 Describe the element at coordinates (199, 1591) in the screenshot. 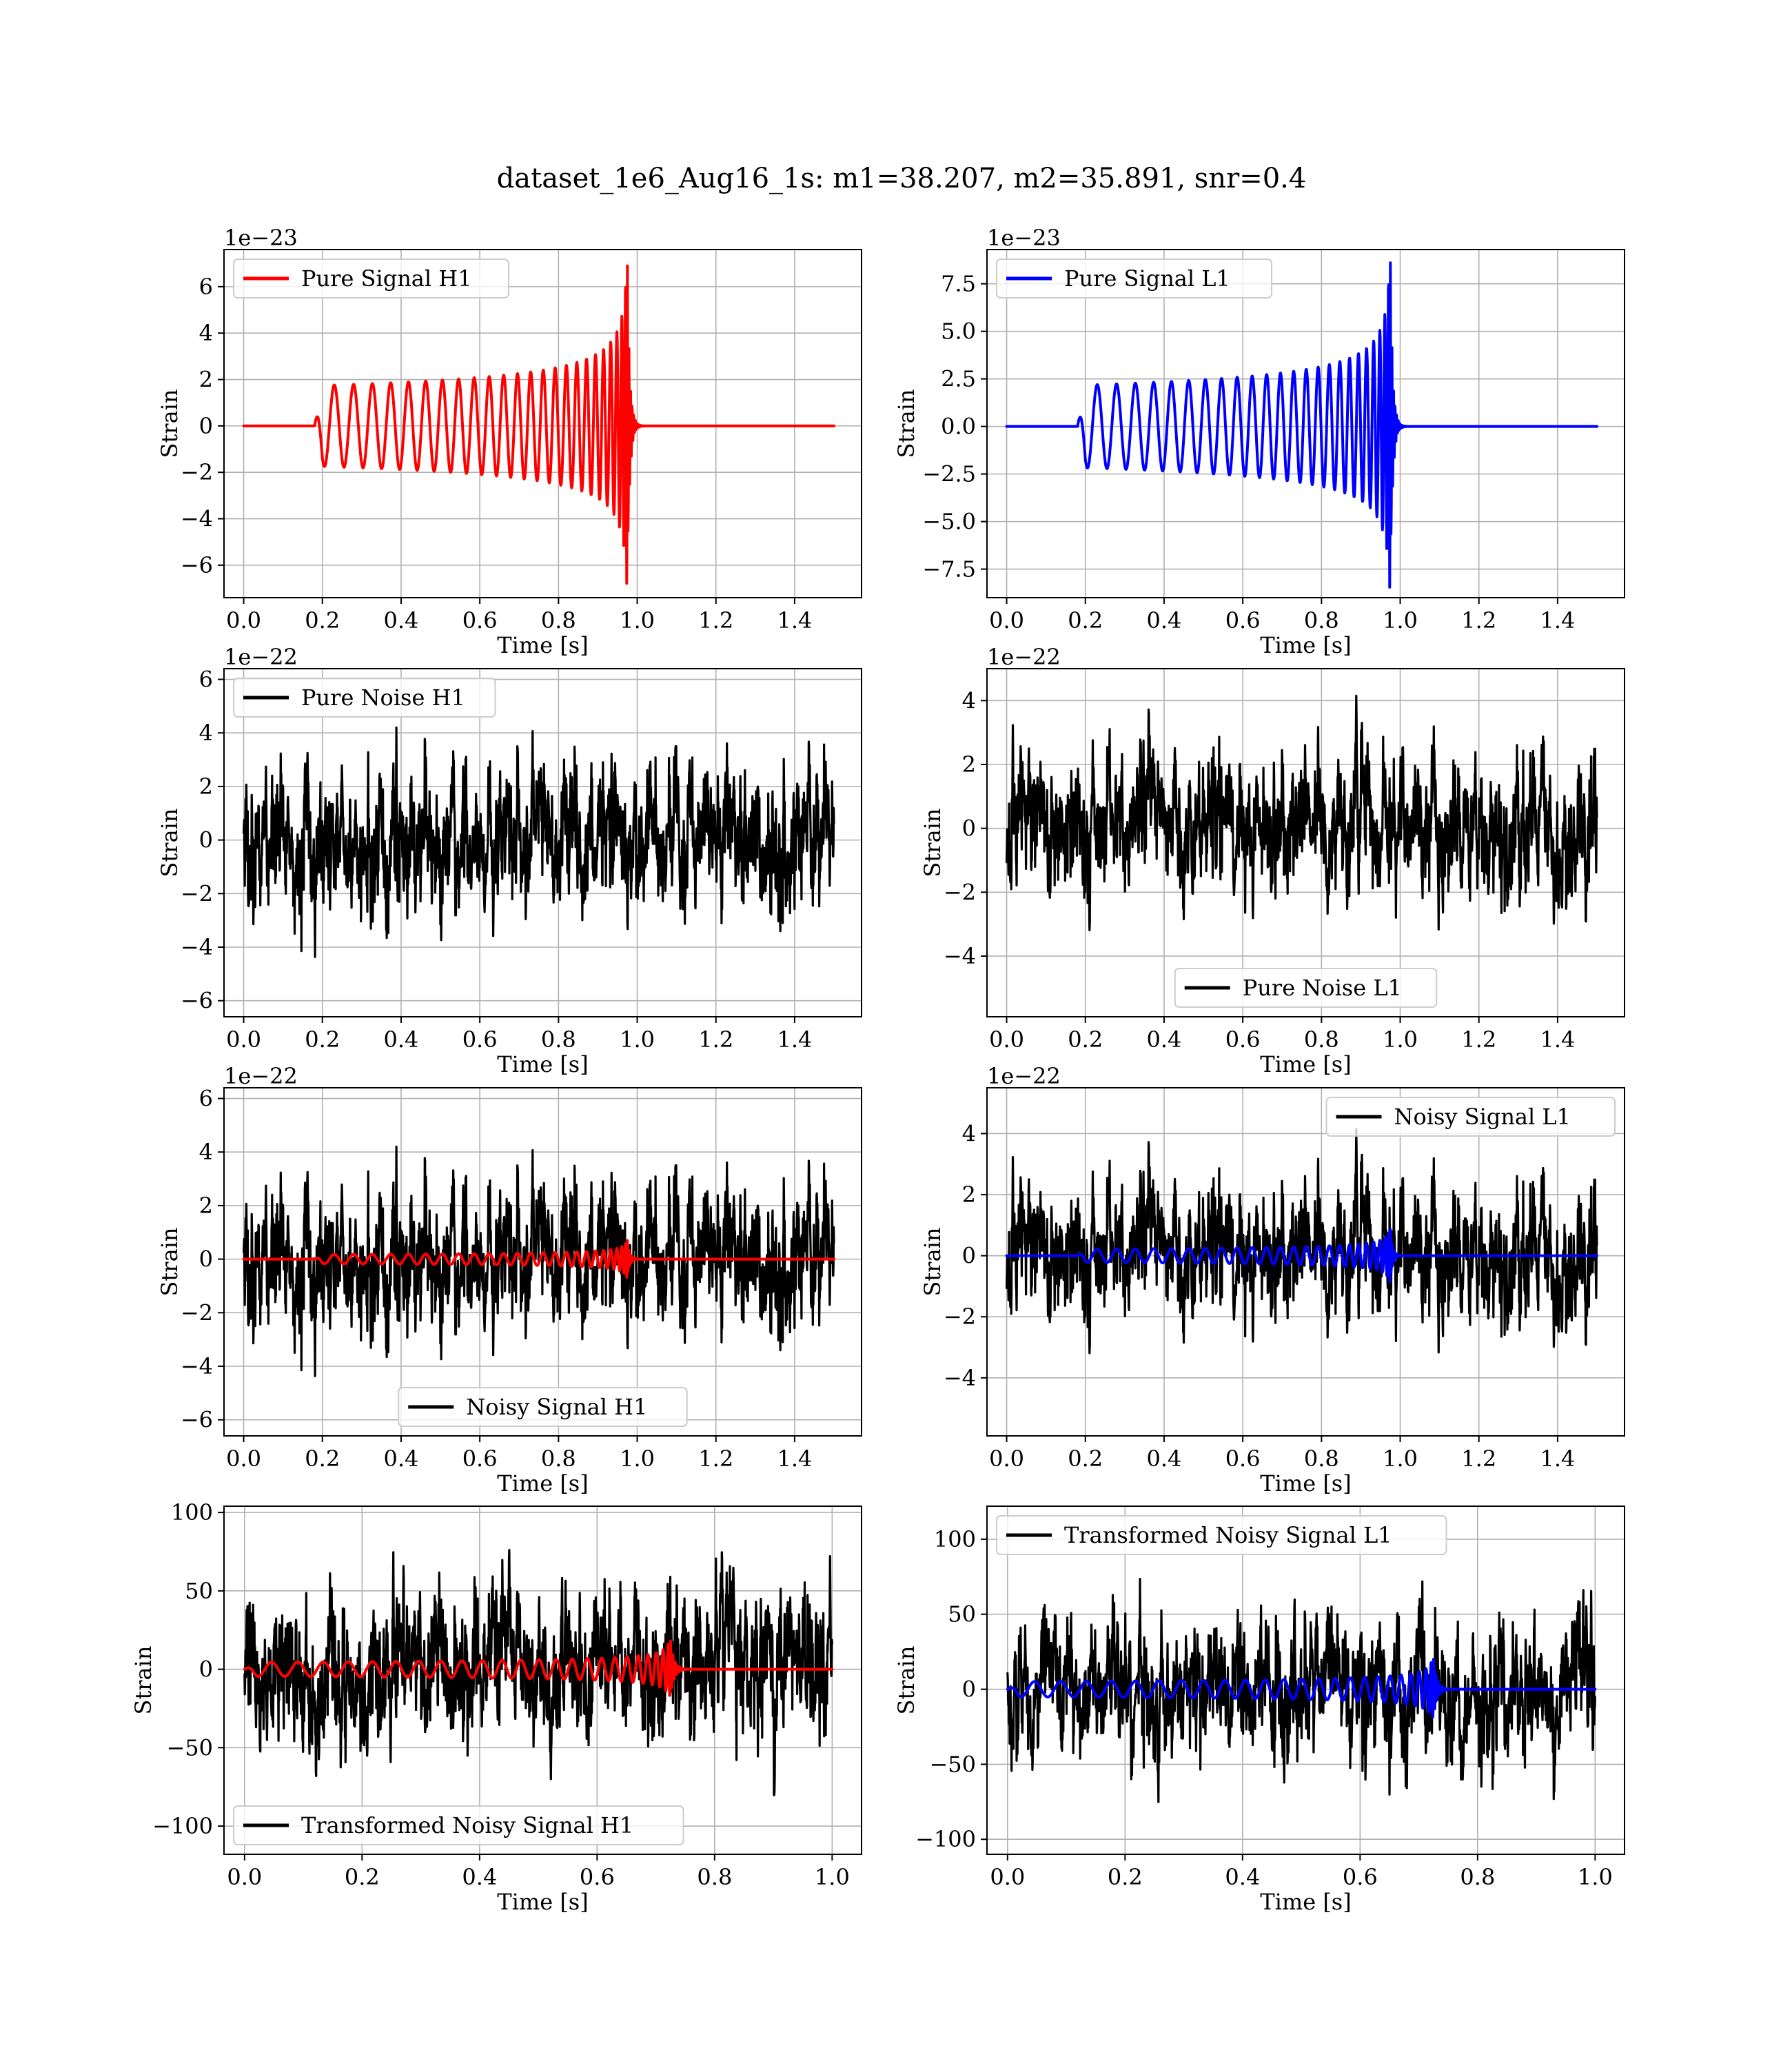

I see `y-tick-label: 50` at that location.